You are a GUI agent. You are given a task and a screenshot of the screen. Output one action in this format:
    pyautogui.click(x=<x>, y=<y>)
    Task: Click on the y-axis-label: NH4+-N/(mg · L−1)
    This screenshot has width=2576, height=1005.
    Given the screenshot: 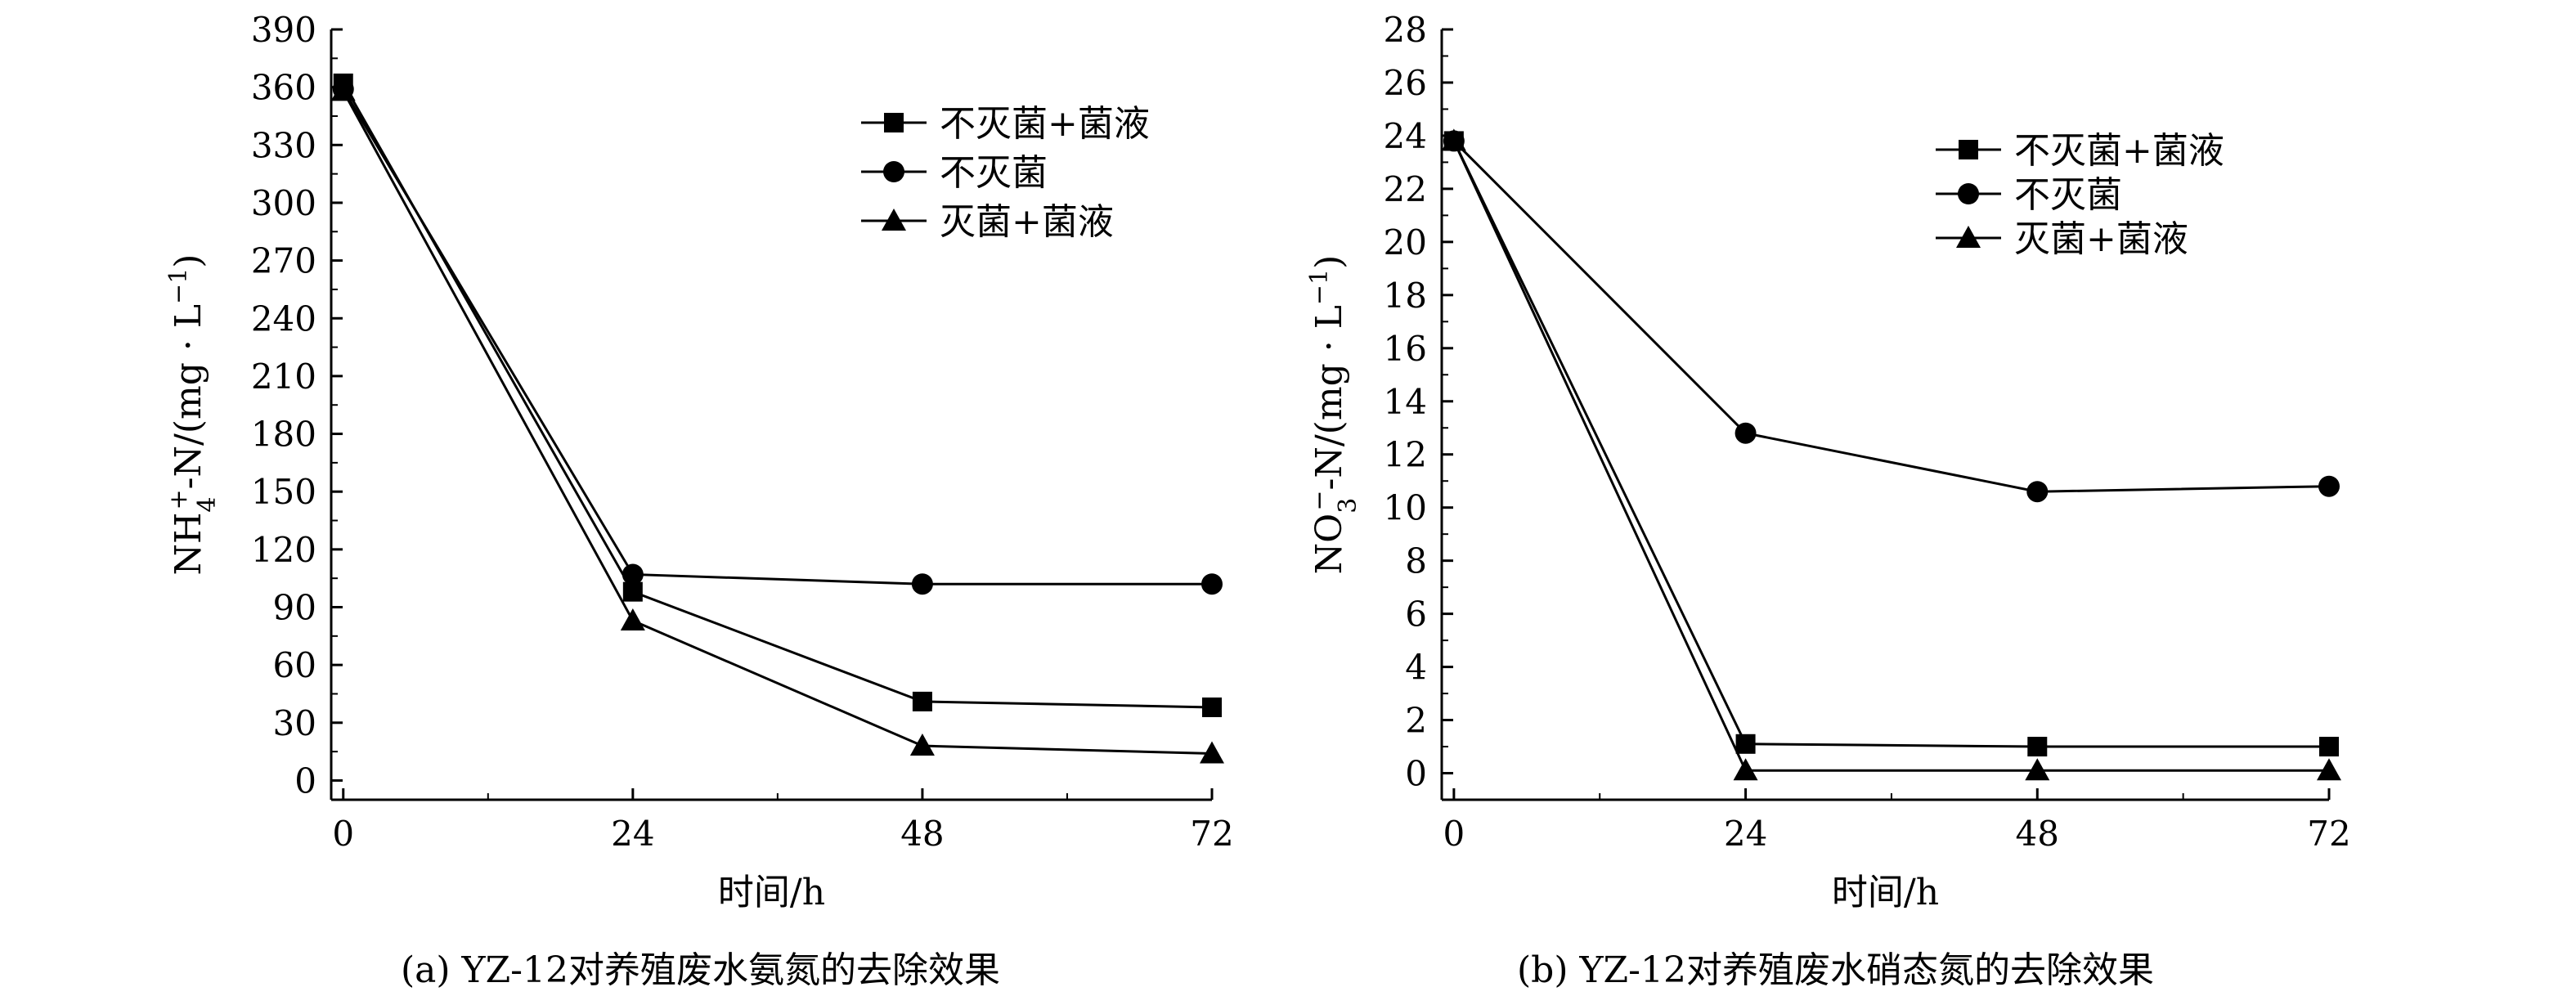 What is the action you would take?
    pyautogui.click(x=193, y=415)
    